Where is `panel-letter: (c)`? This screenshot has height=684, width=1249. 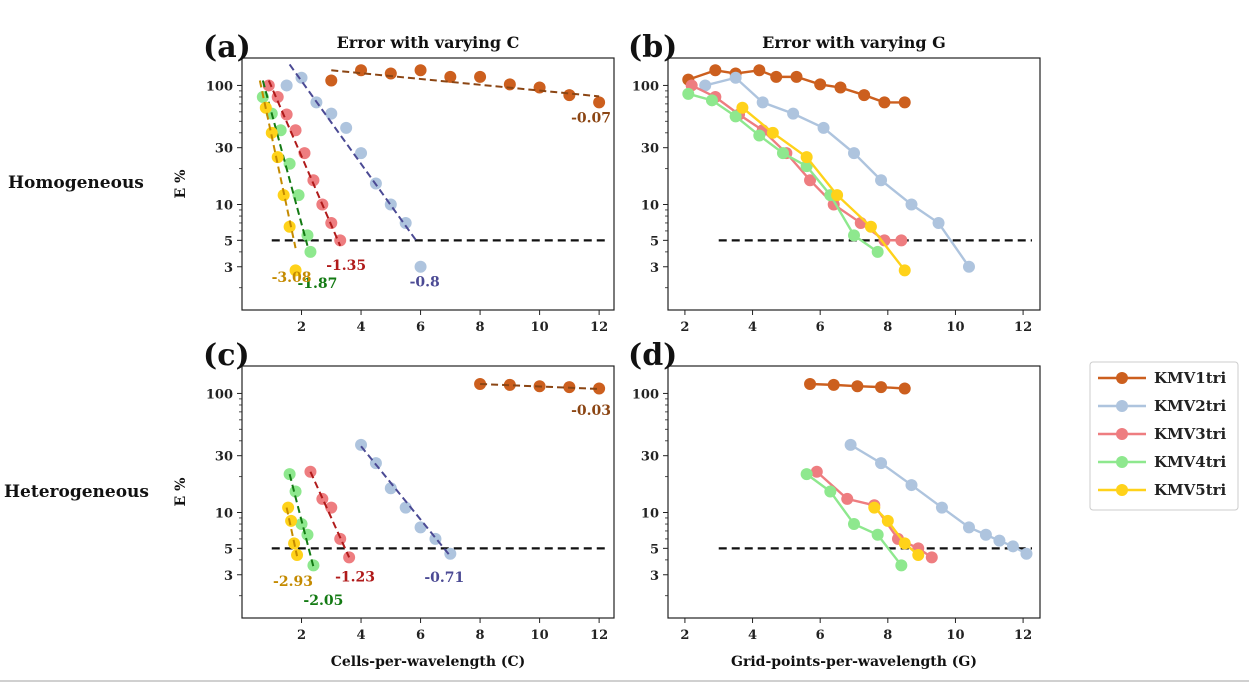
panel-letter: (c) is located at coordinates (226, 355).